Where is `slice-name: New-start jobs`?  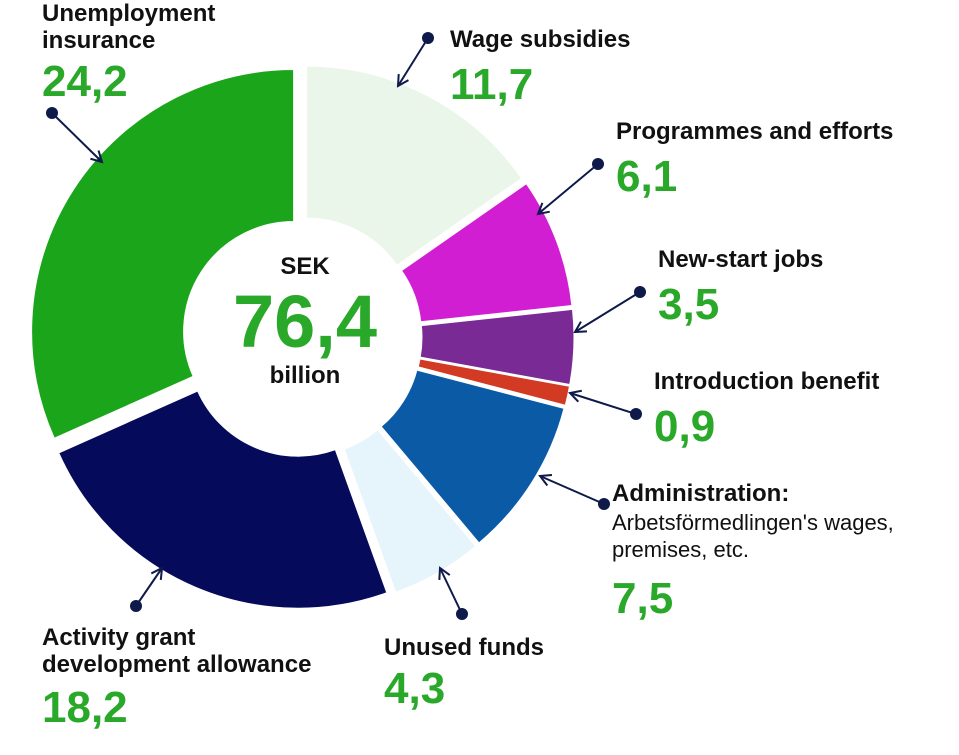
slice-name: New-start jobs is located at coordinates (741, 259).